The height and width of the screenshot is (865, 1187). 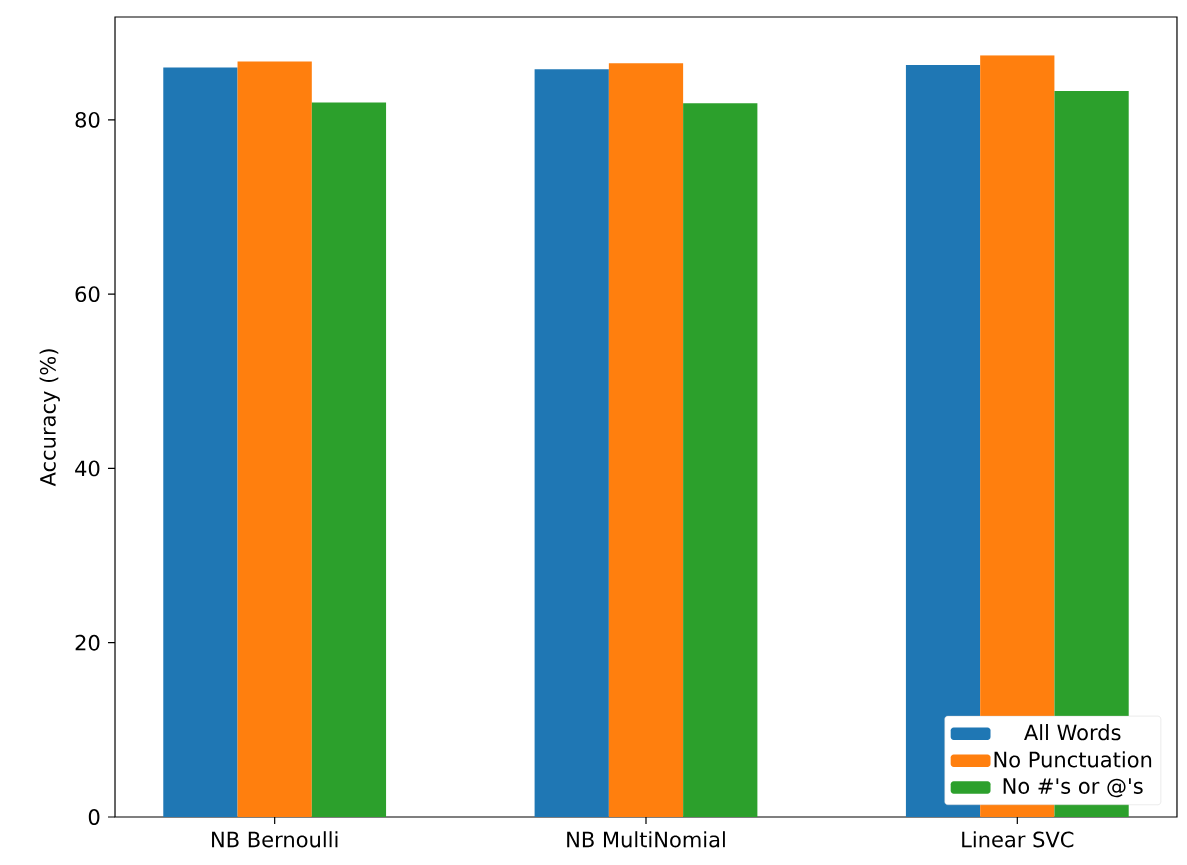 I want to click on y-tick-label: 60, so click(x=87, y=294).